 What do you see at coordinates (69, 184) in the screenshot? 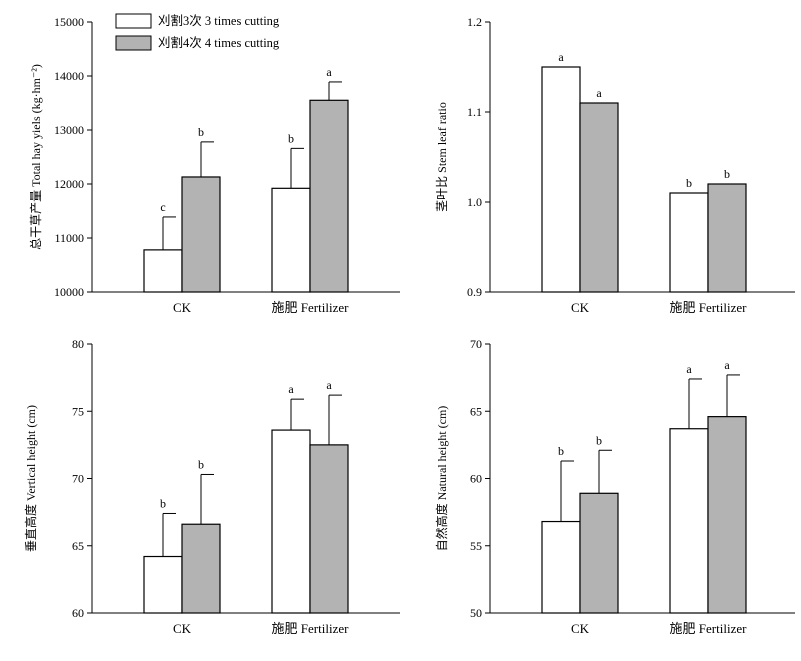
I see `y-tick-label: 12000` at bounding box center [69, 184].